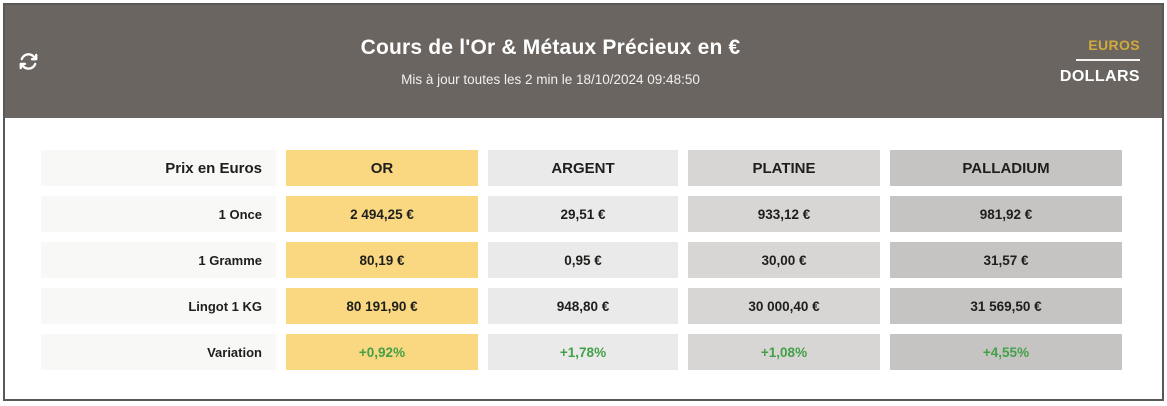  I want to click on column-header-argent: ARGENT, so click(583, 168).